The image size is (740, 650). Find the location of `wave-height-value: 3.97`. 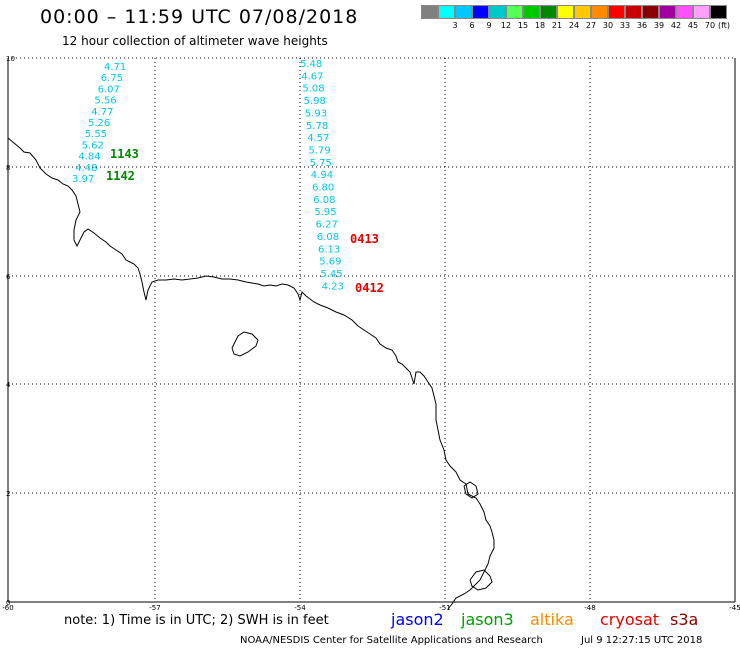

wave-height-value: 3.97 is located at coordinates (83, 179).